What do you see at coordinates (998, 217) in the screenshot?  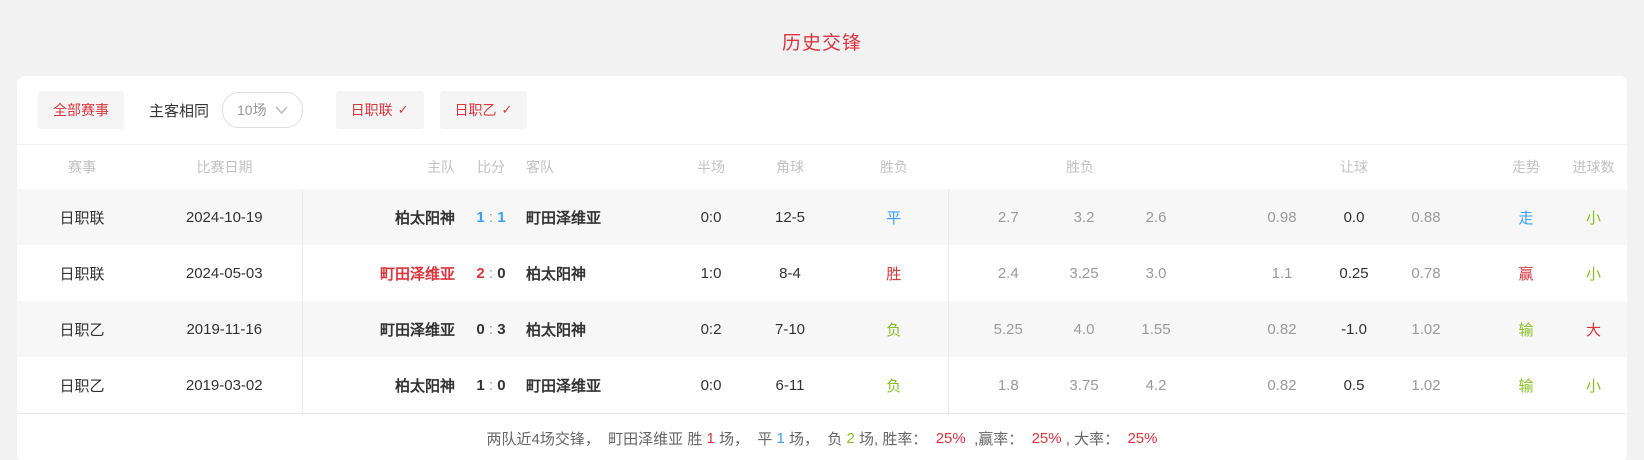 I see `cell-odds-win: 2.7` at bounding box center [998, 217].